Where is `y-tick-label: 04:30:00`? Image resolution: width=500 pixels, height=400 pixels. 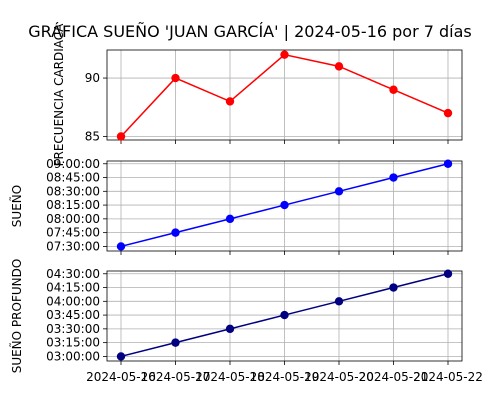 y-tick-label: 04:30:00 is located at coordinates (73, 274).